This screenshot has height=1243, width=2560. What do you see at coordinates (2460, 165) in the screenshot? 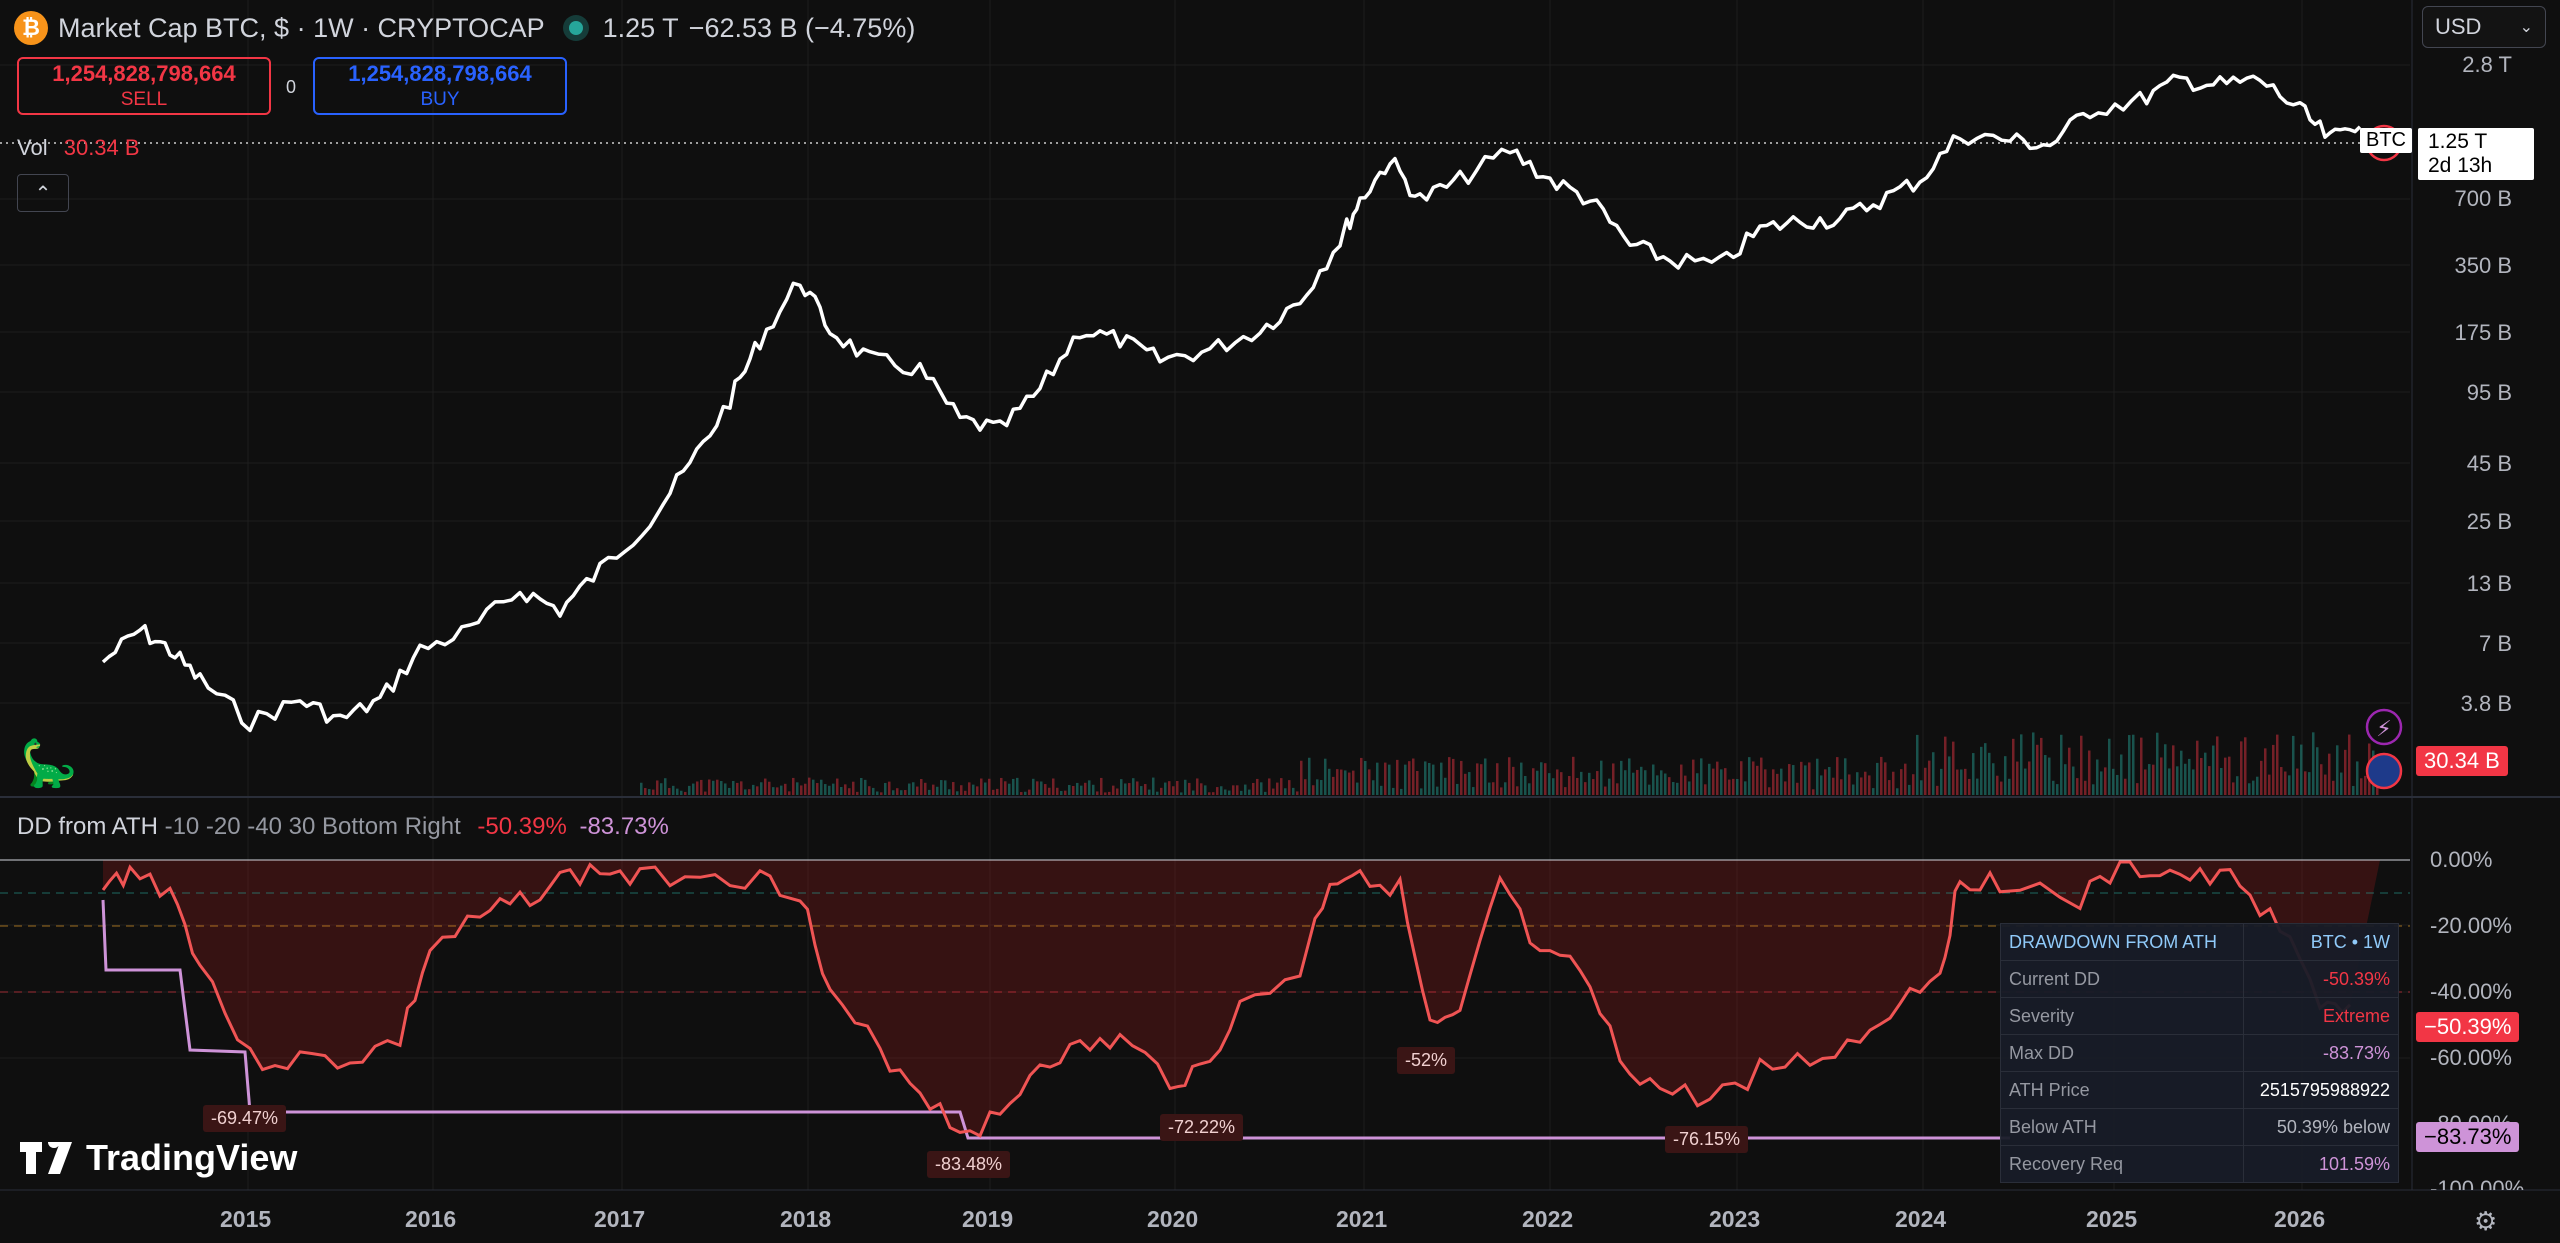
I see `price-badge-countdown: 2d 13h` at bounding box center [2460, 165].